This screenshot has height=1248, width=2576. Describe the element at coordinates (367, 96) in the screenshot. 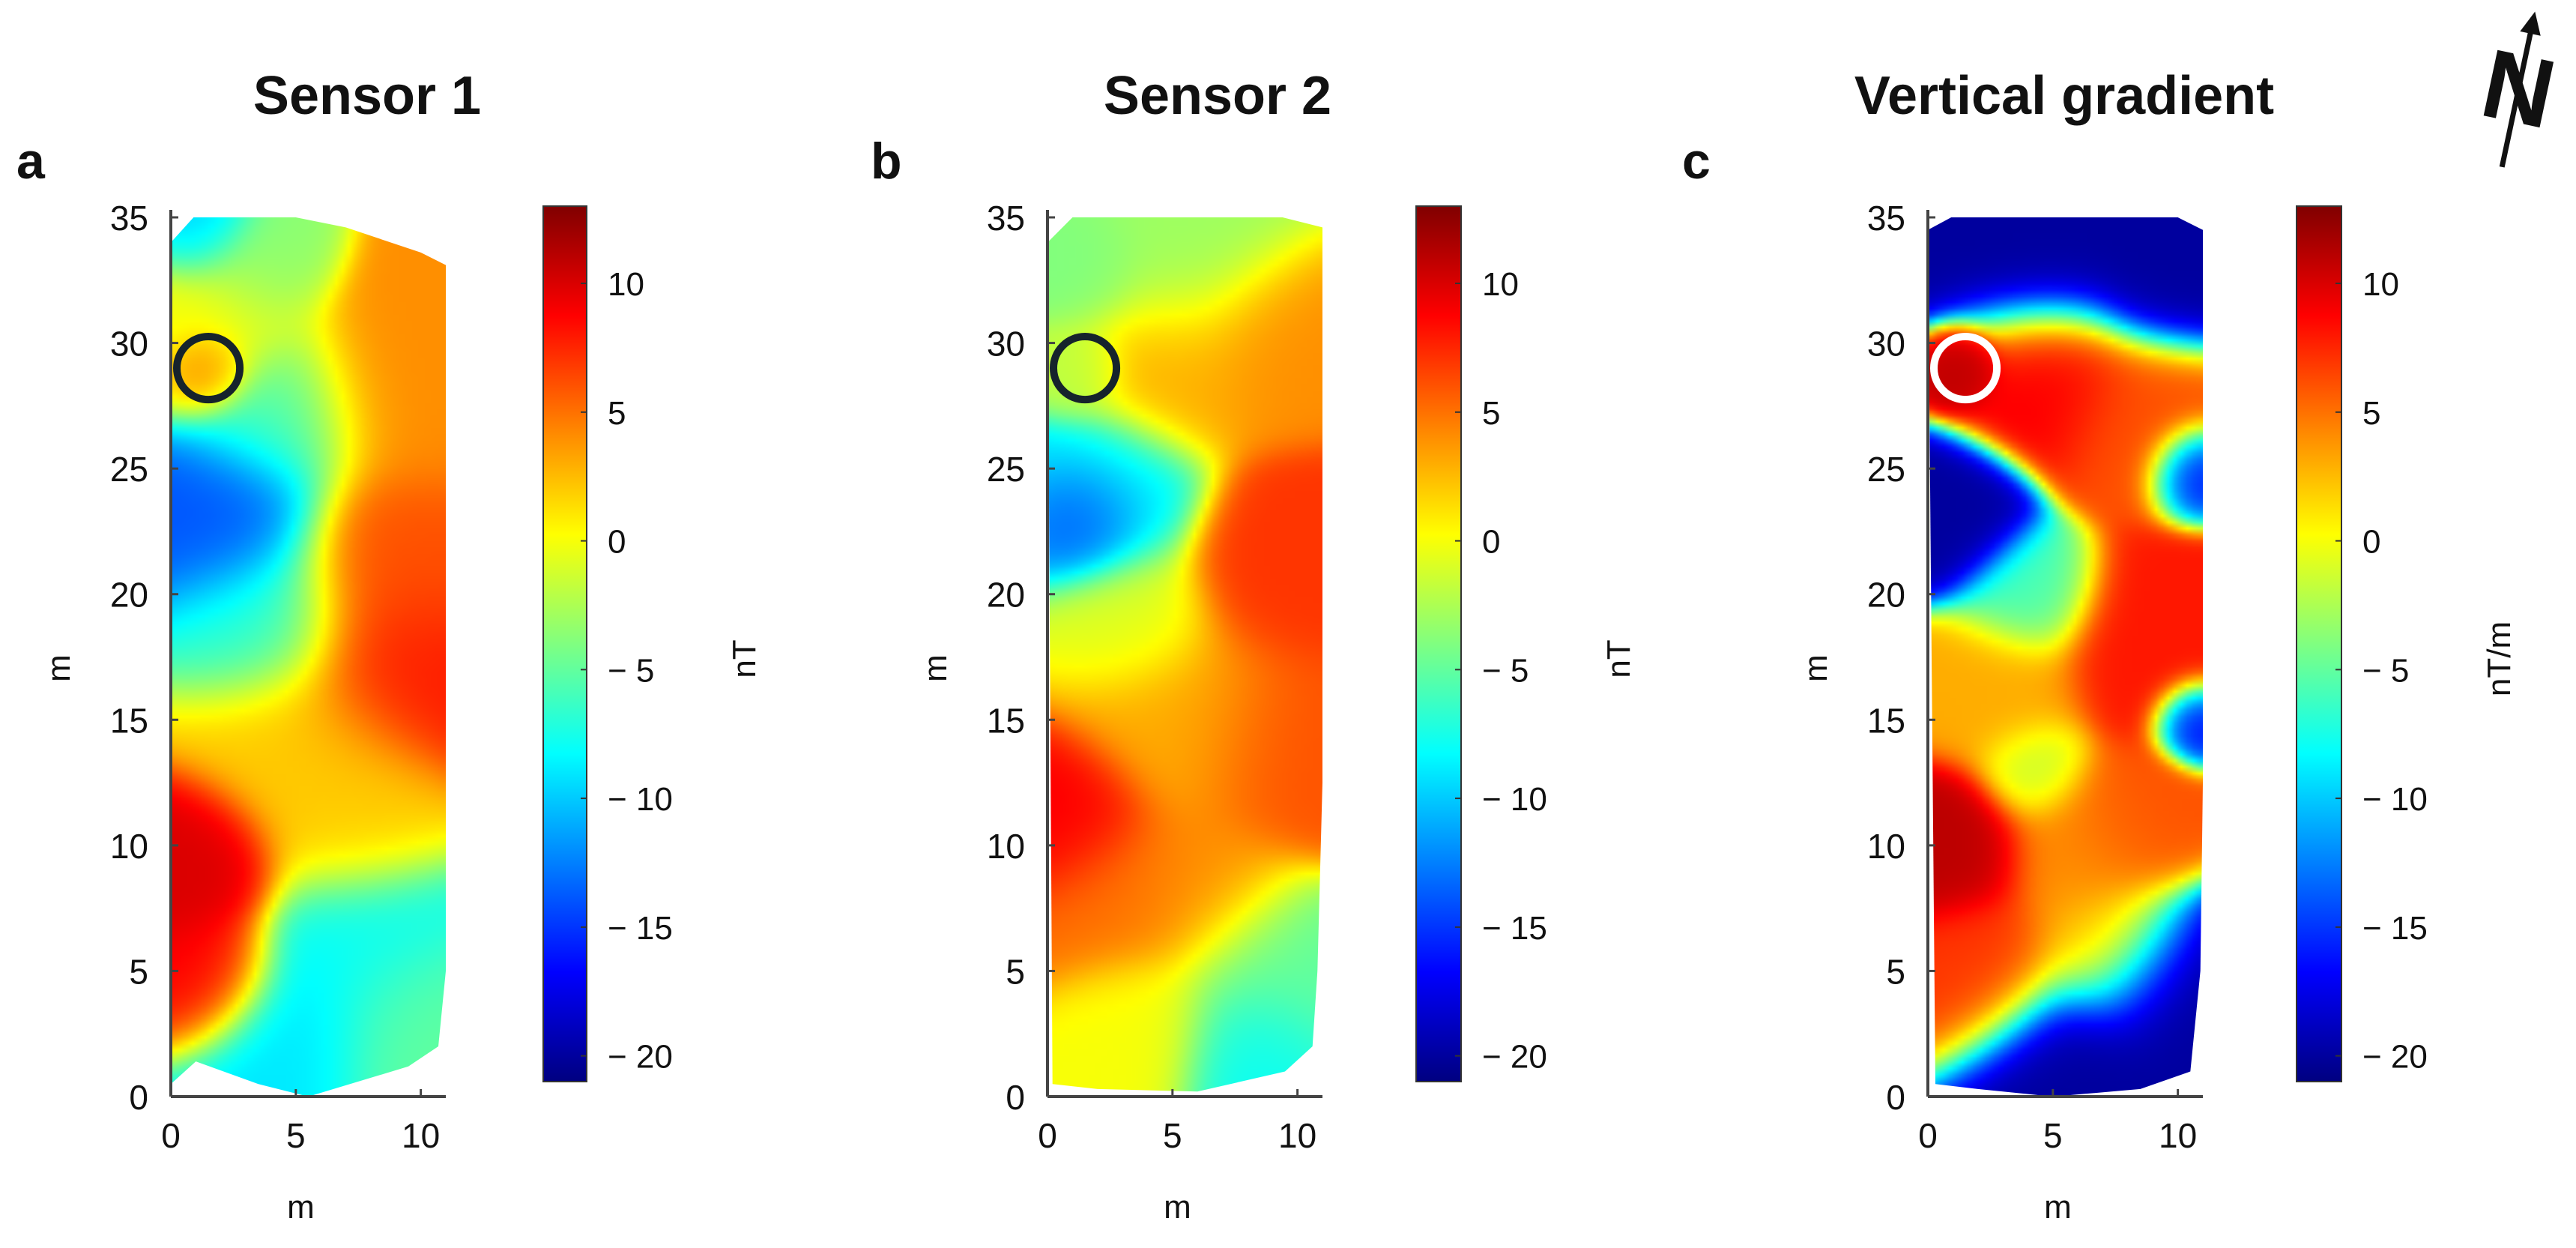

I see `chart-title: Sensor 1` at that location.